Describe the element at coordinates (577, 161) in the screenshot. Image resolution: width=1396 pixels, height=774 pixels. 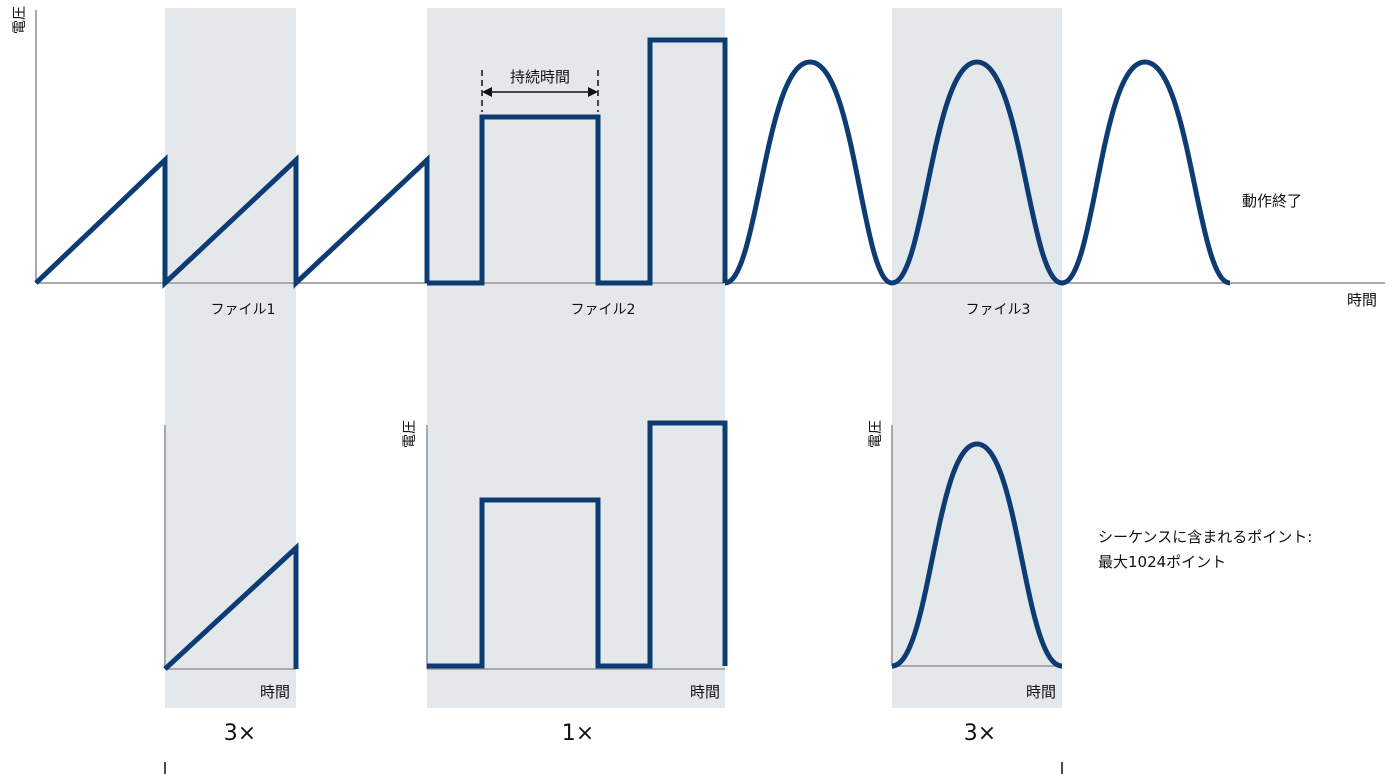
I see `top-step-wave` at that location.